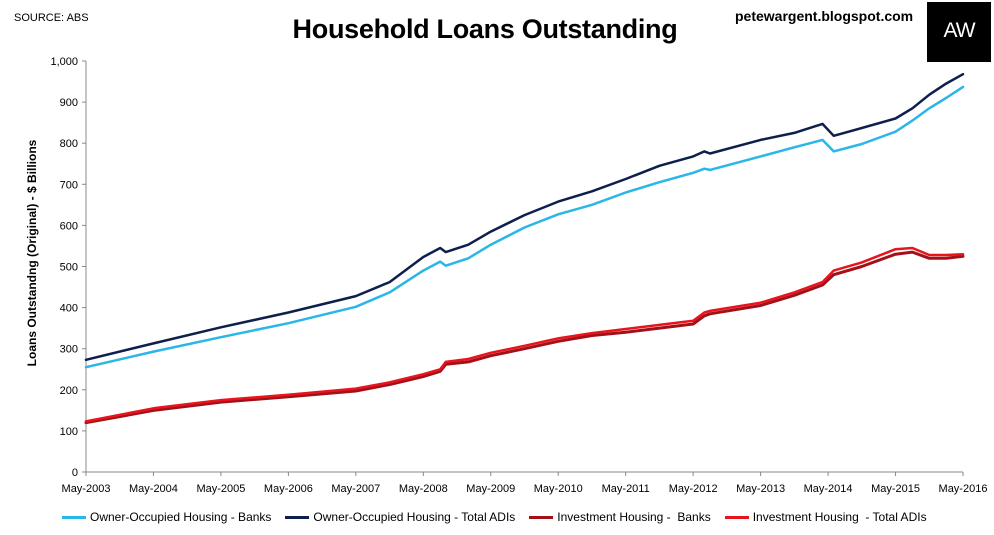  What do you see at coordinates (64, 62) in the screenshot?
I see `y-tick-label: 1,000` at bounding box center [64, 62].